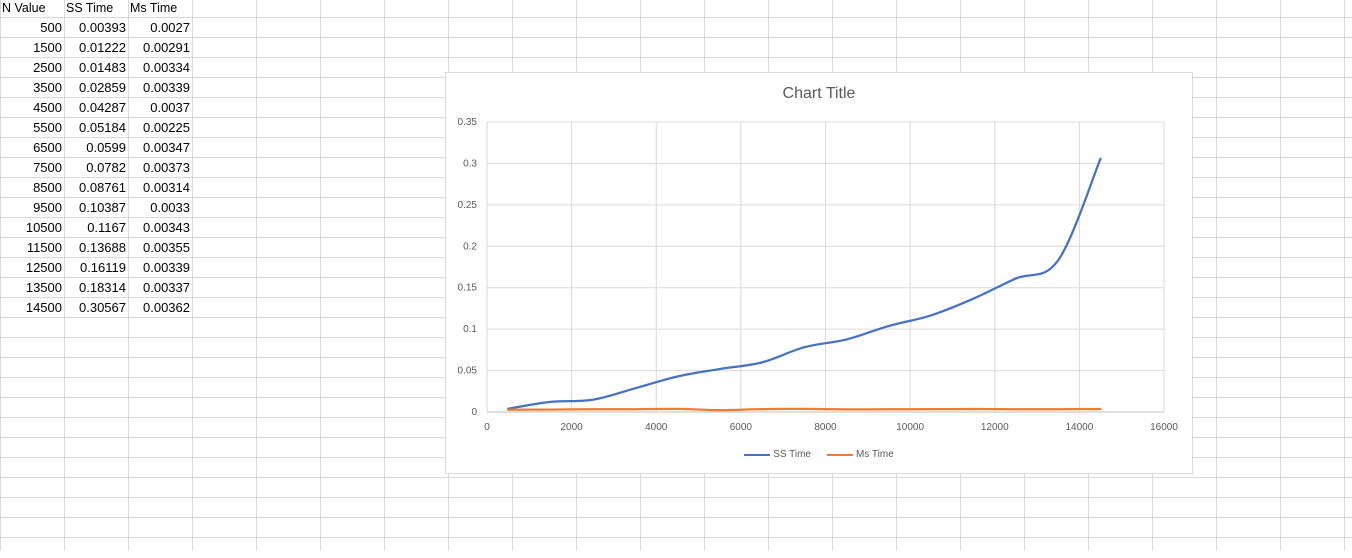 Image resolution: width=1352 pixels, height=558 pixels. What do you see at coordinates (47, 187) in the screenshot?
I see `table-cell: 8500` at bounding box center [47, 187].